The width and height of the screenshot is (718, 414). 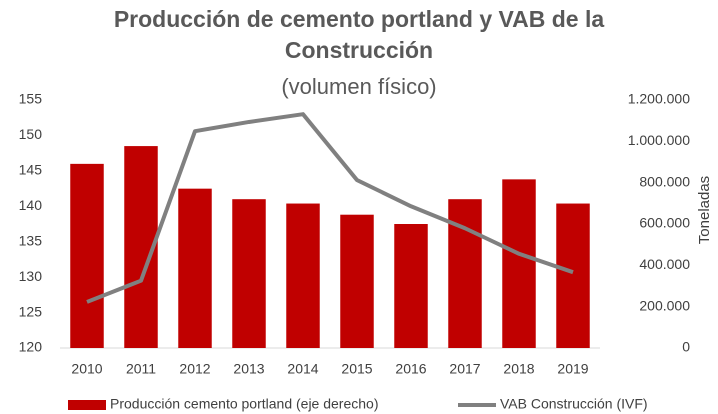 I want to click on x-tick-label: 2014, so click(x=302, y=369).